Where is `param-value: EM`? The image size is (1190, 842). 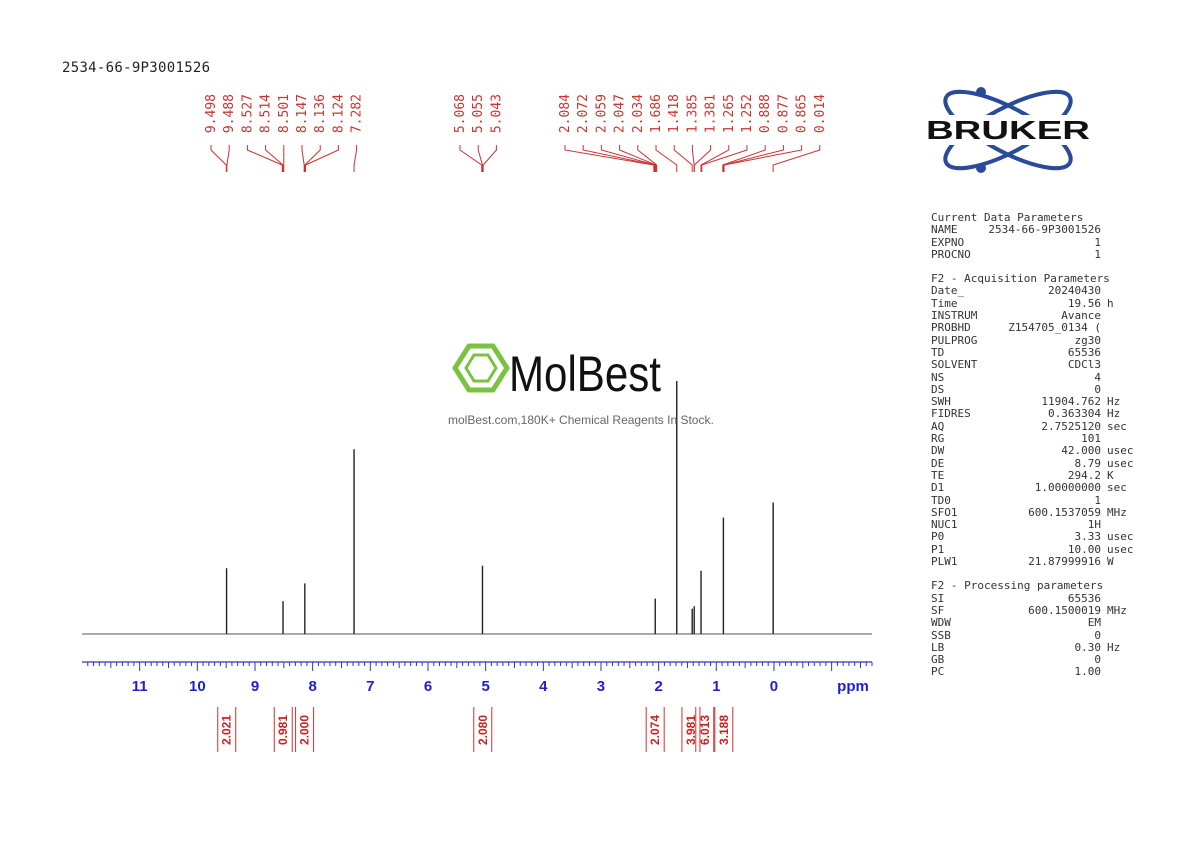
param-value: EM is located at coordinates (1094, 623).